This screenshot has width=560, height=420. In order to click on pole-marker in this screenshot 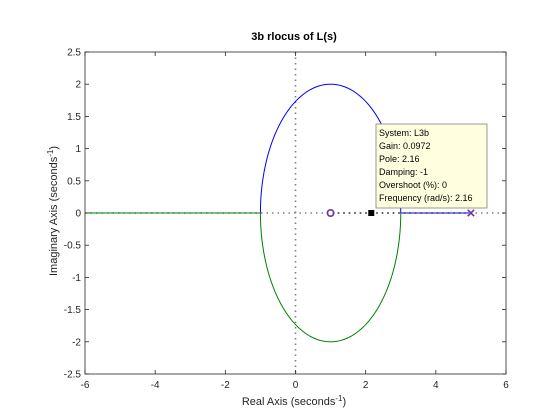, I will do `click(471, 213)`.